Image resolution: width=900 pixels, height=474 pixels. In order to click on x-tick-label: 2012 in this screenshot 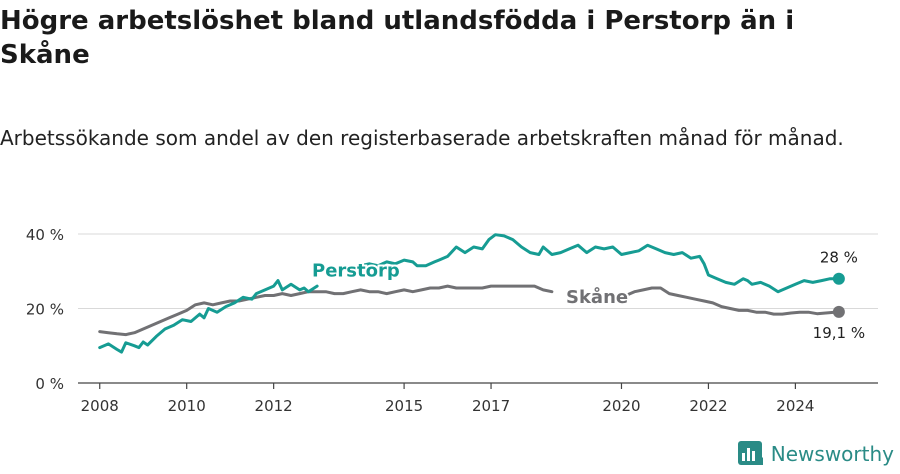, I will do `click(274, 406)`.